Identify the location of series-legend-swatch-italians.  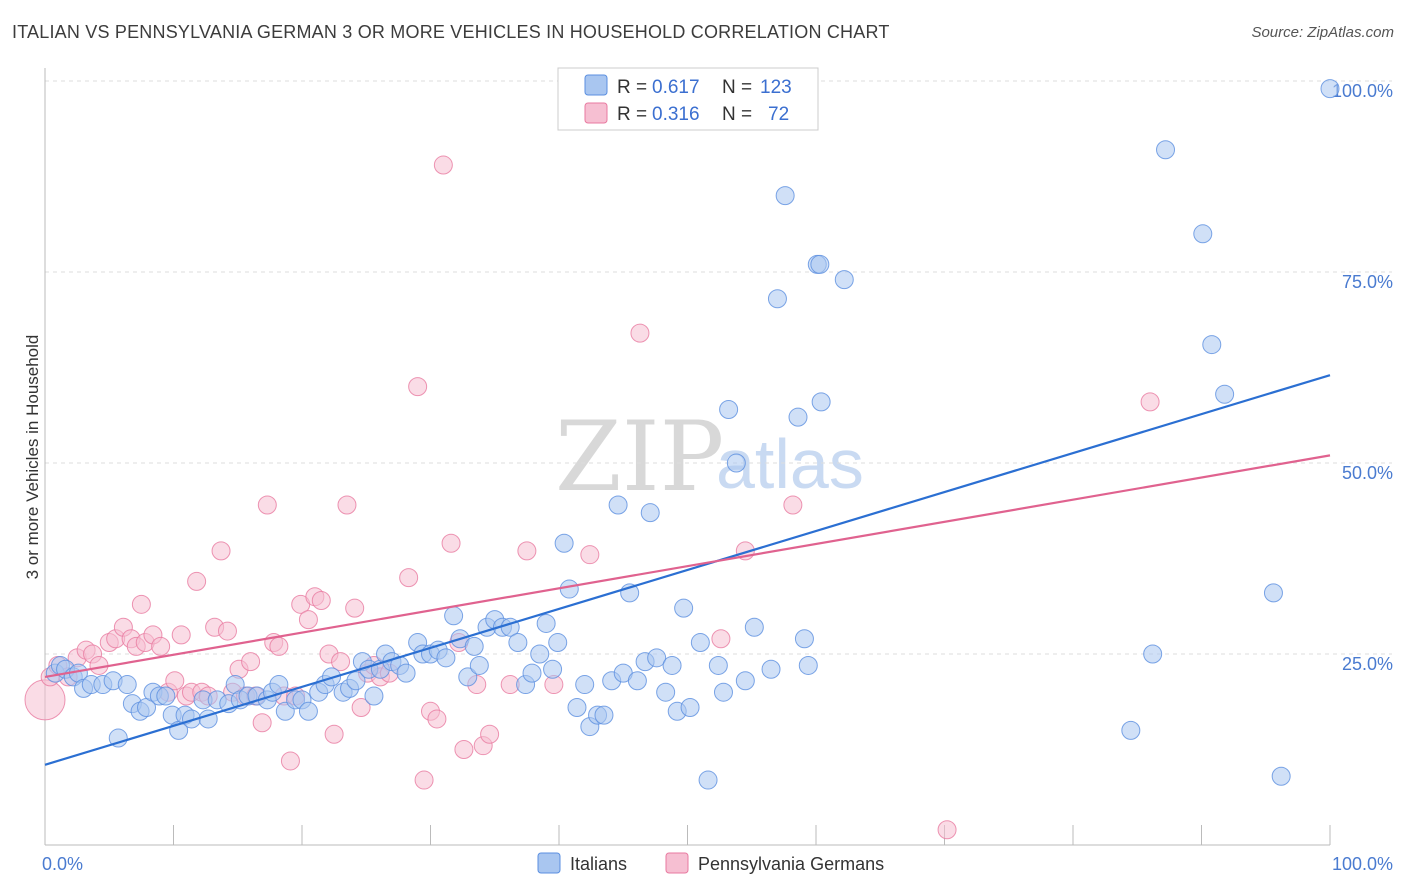
(549, 863).